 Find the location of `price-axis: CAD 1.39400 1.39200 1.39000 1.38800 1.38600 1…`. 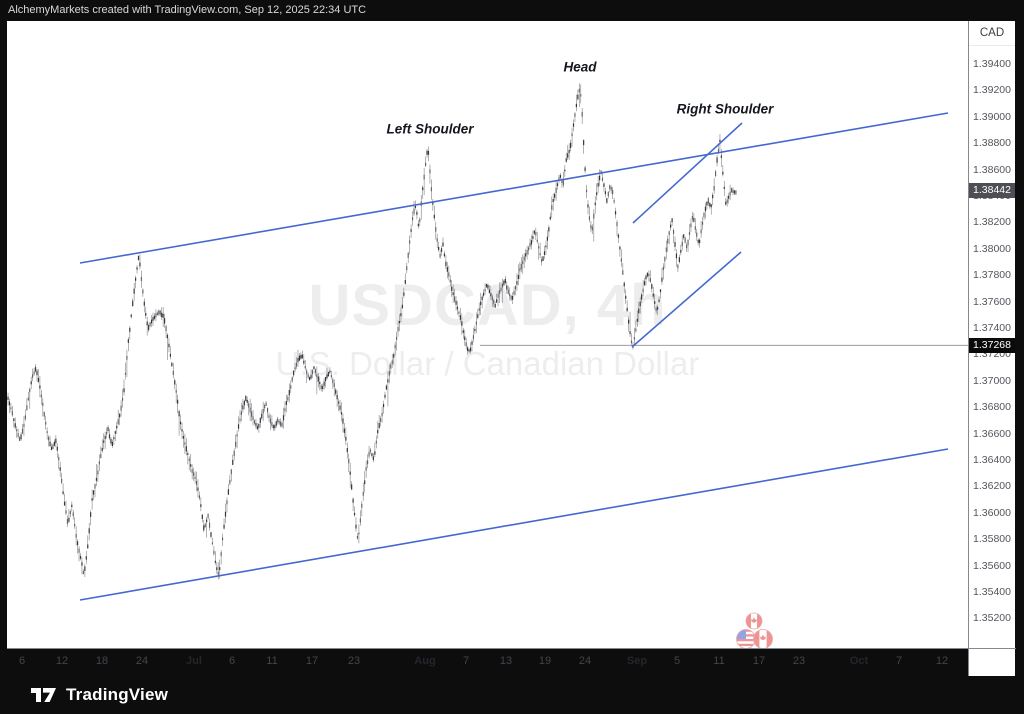

price-axis: CAD 1.39400 1.39200 1.39000 1.38800 1.38600 1… is located at coordinates (991, 348).